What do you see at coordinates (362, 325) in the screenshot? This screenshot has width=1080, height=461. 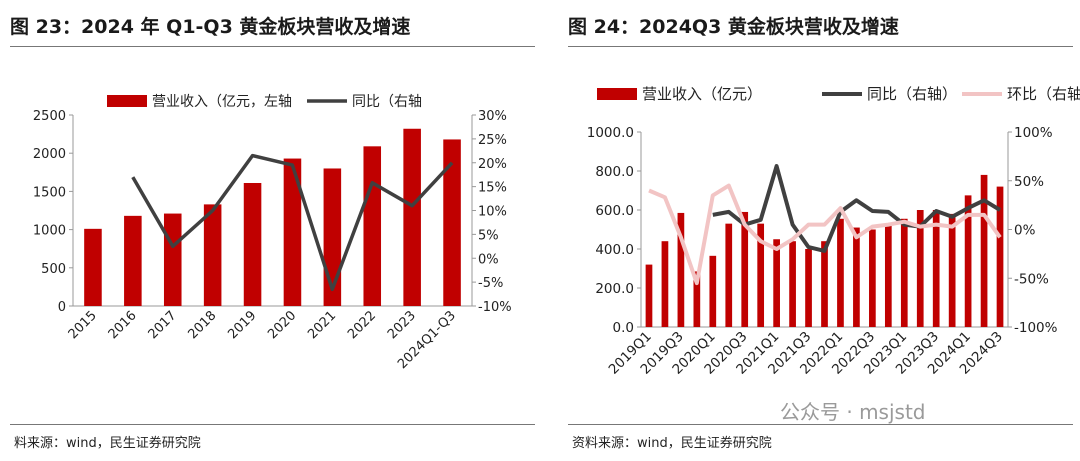 I see `x-tick-label: 2022` at bounding box center [362, 325].